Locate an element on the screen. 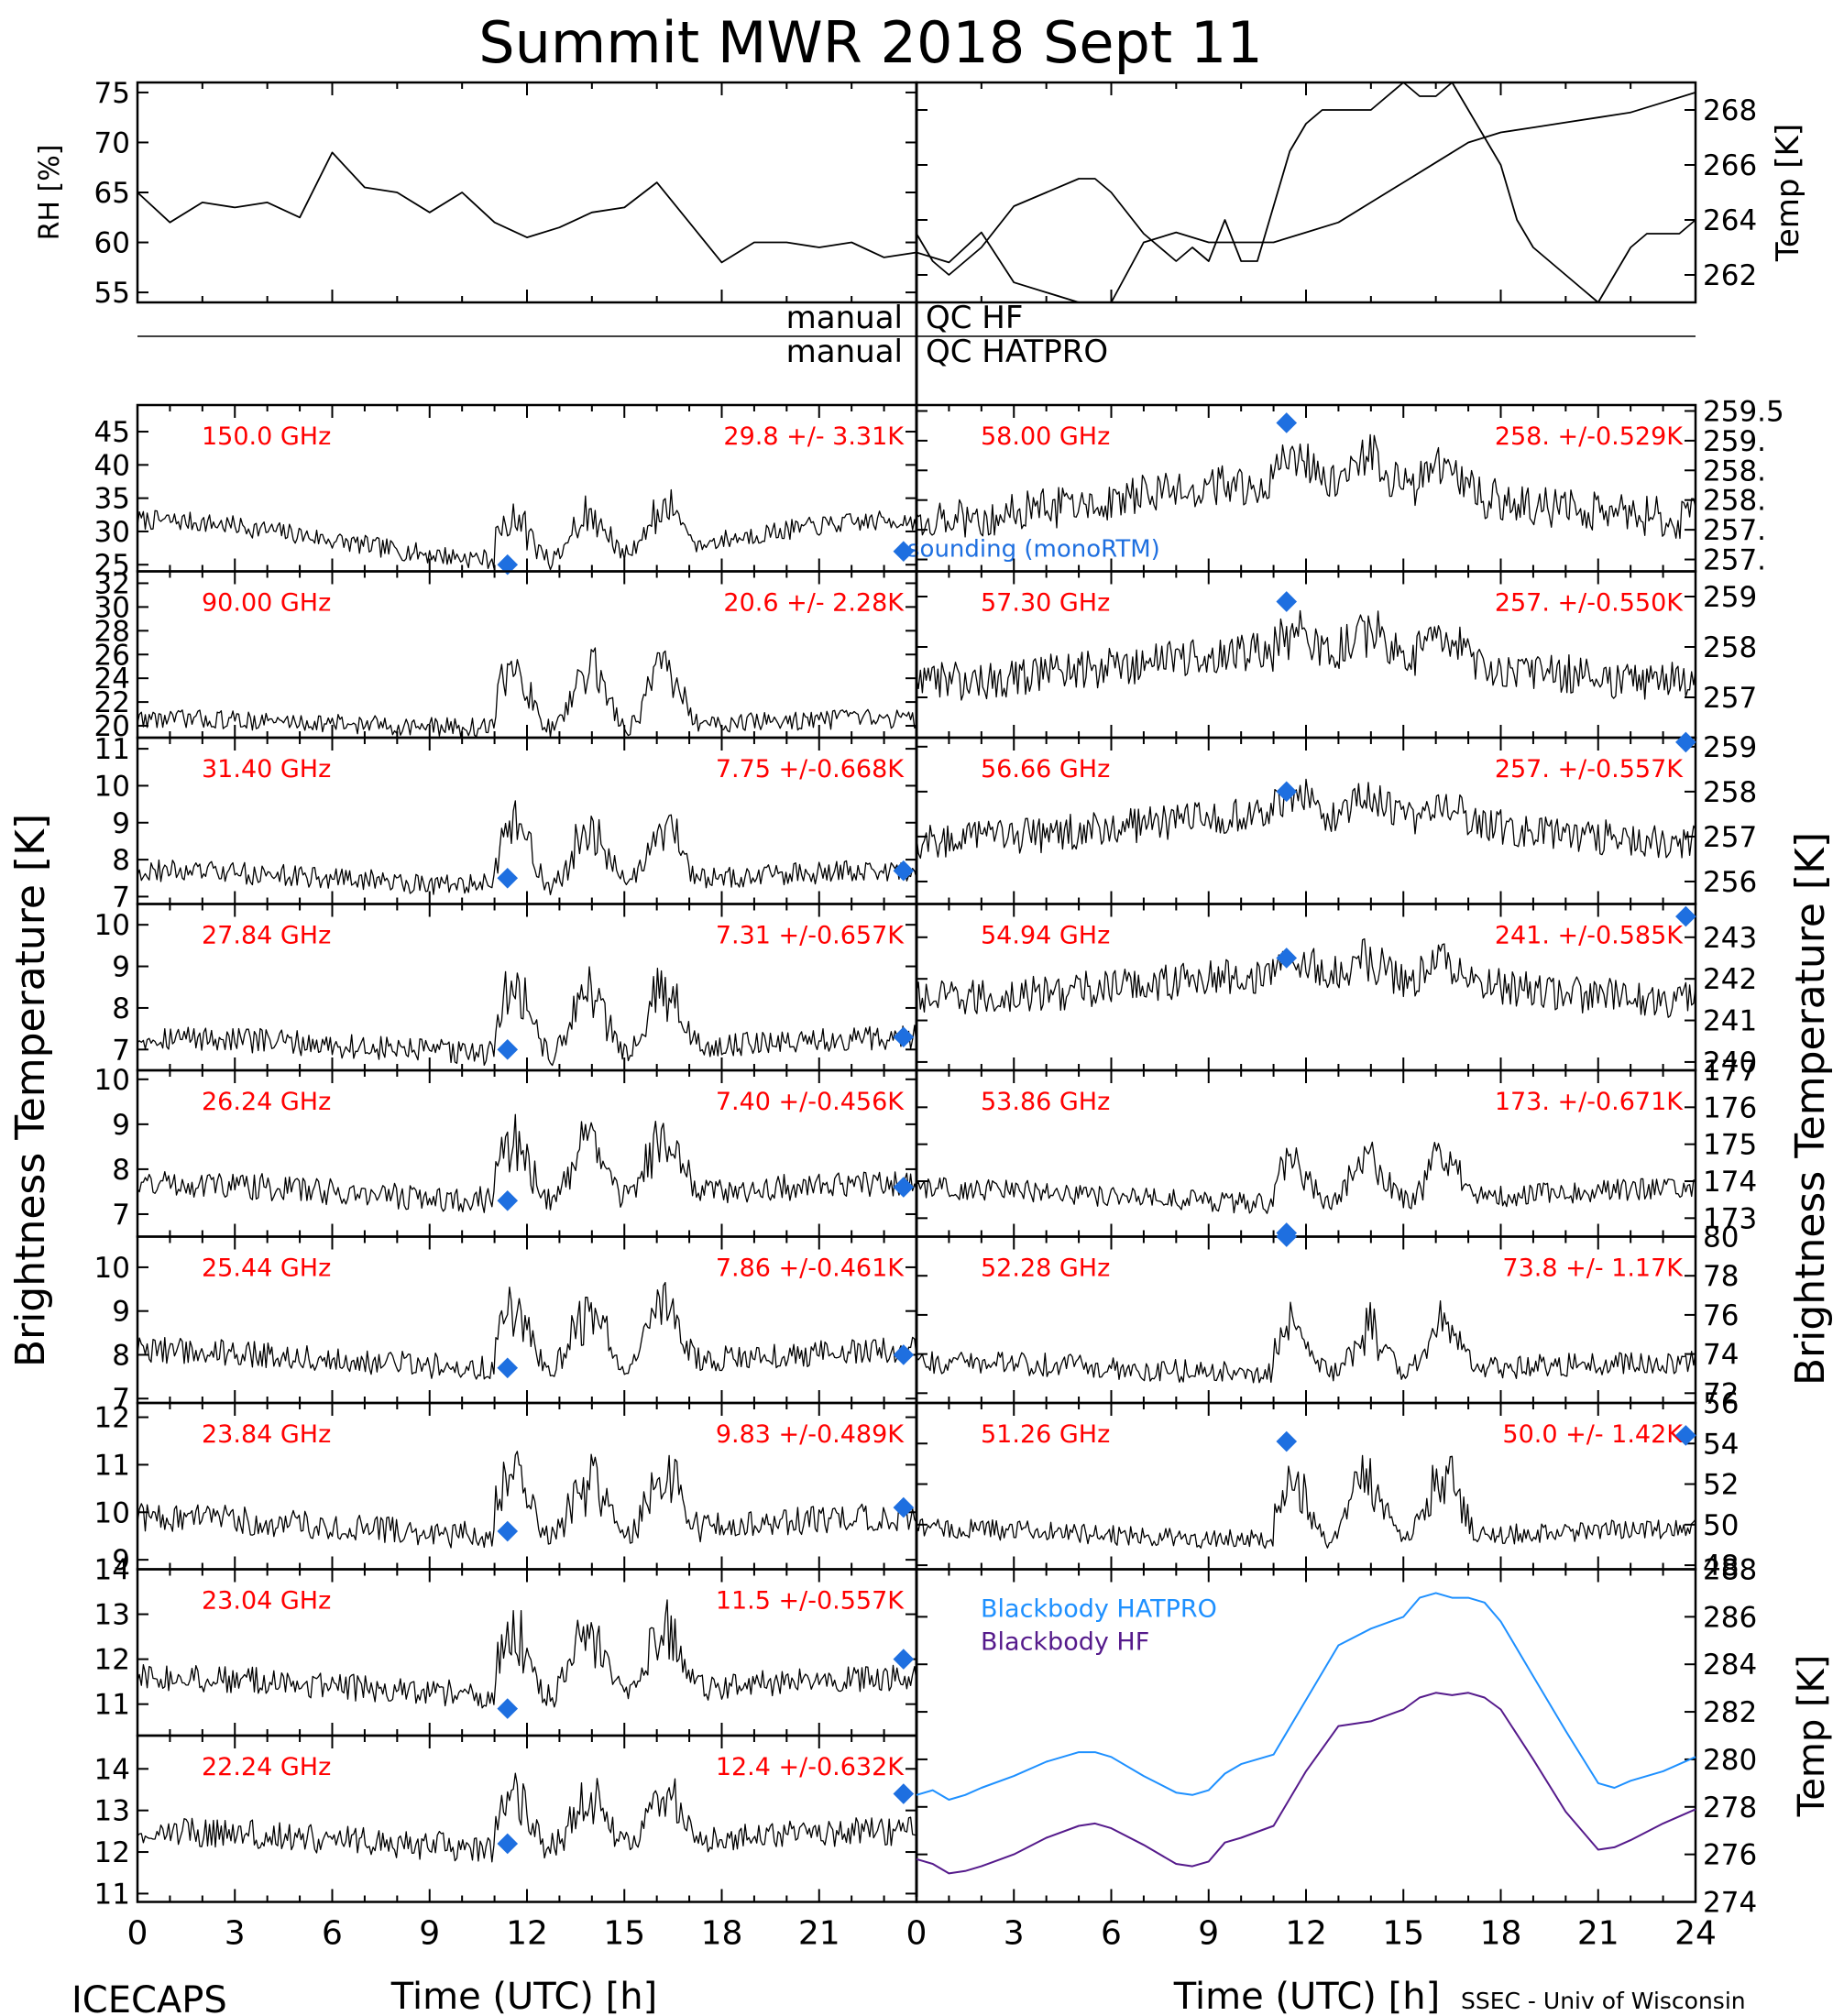 This screenshot has width=1833, height=2016. tb-9000-y-tick-label: 22 is located at coordinates (112, 702).